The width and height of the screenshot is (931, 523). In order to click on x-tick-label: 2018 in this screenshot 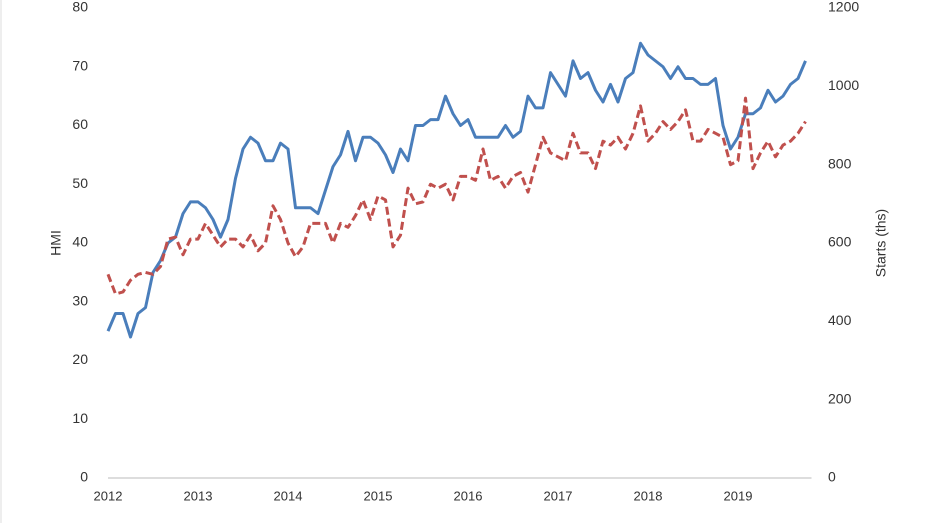, I will do `click(648, 495)`.